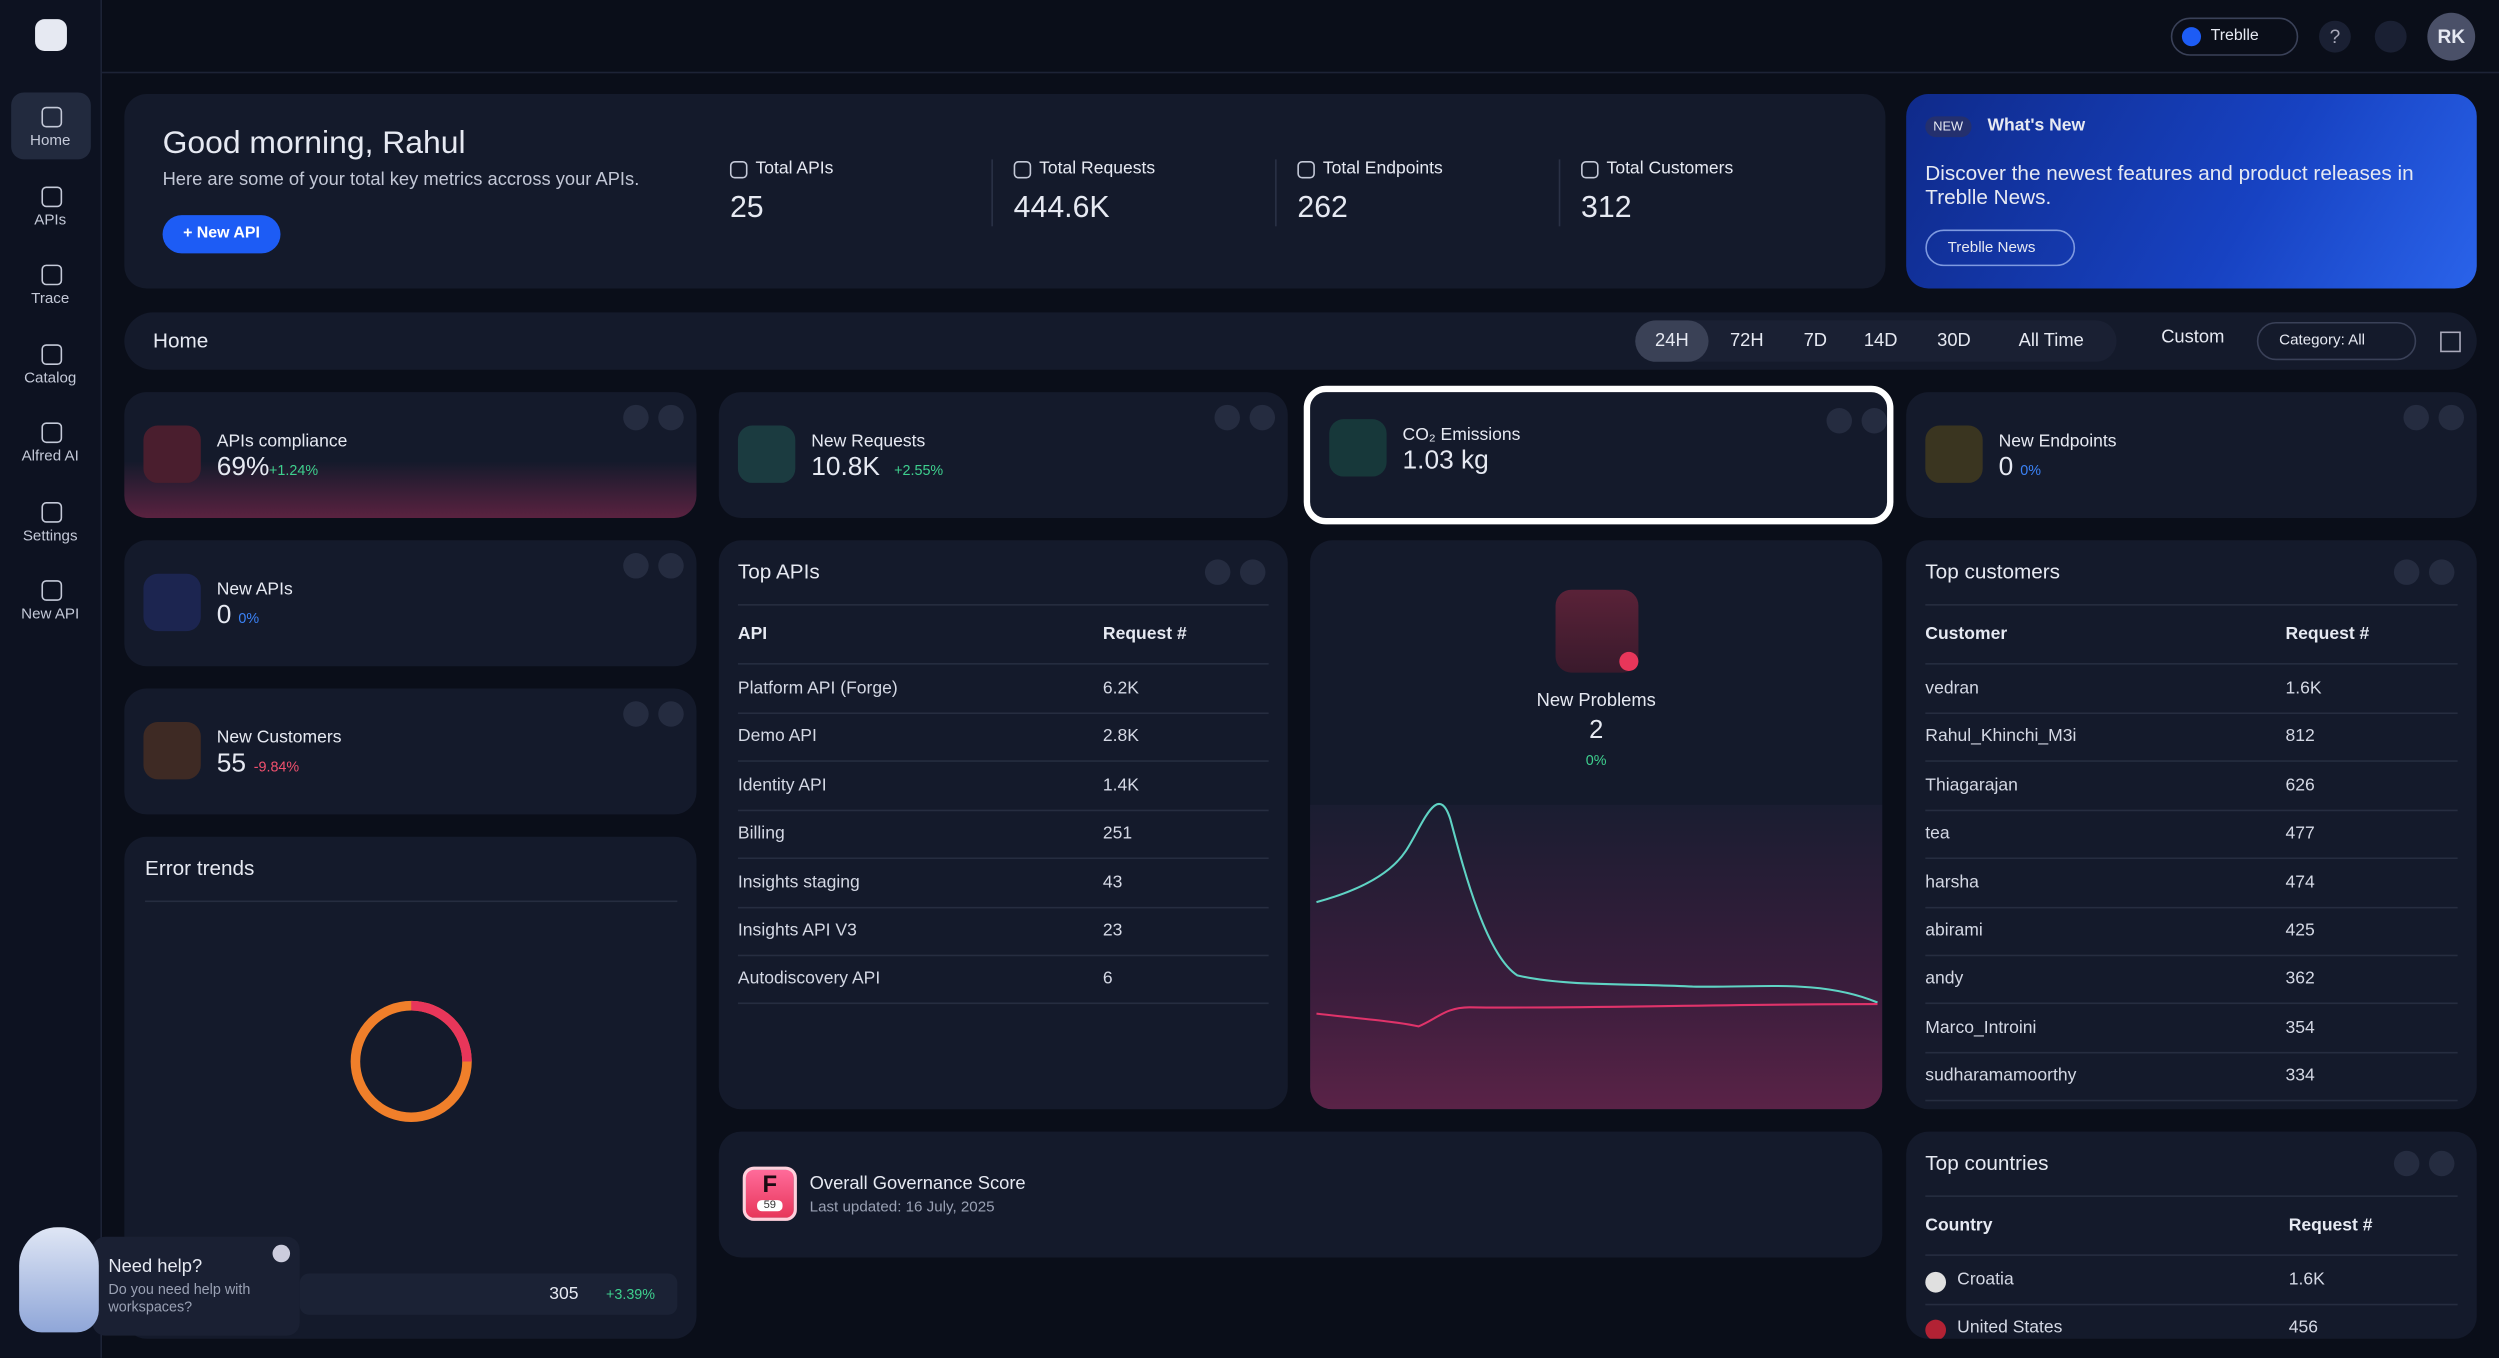 Image resolution: width=2499 pixels, height=1358 pixels. What do you see at coordinates (50, 220) in the screenshot?
I see `nav-item: APIs` at bounding box center [50, 220].